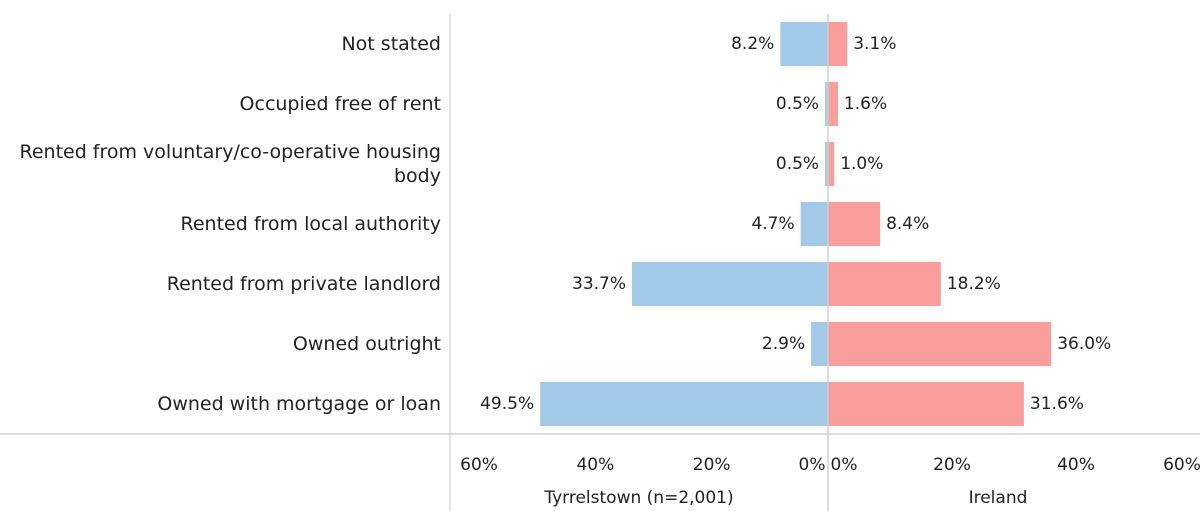 This screenshot has height=511, width=1200. What do you see at coordinates (998, 498) in the screenshot?
I see `axis-title: Ireland` at bounding box center [998, 498].